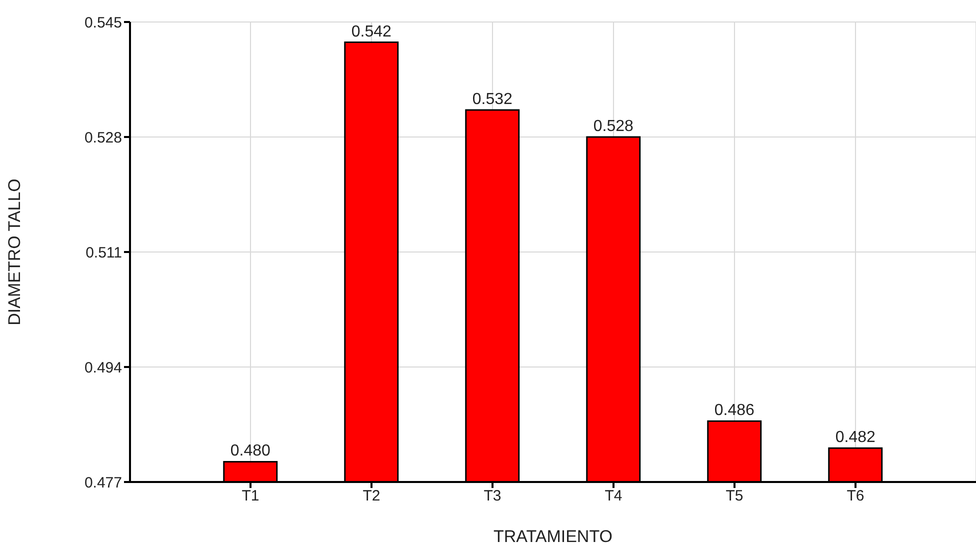 Image resolution: width=976 pixels, height=554 pixels. I want to click on x-tick-label: T4, so click(613, 496).